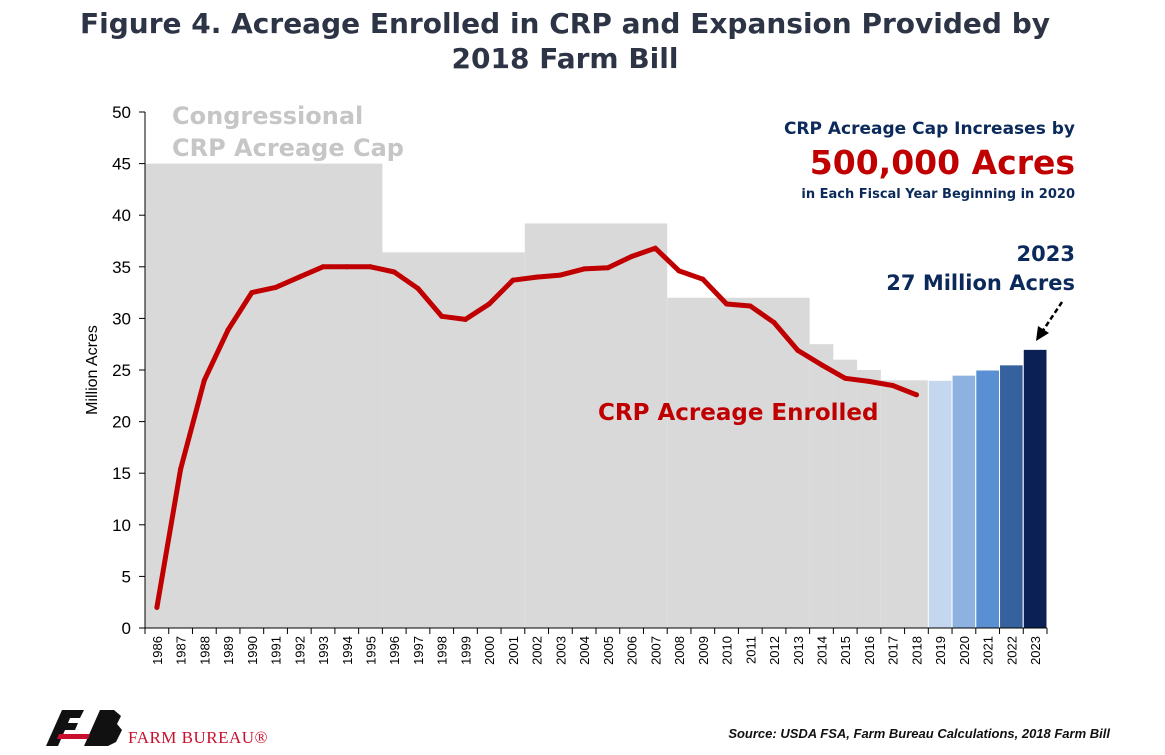  Describe the element at coordinates (798, 350) in the screenshot. I see `enrolled-point-2013` at that location.